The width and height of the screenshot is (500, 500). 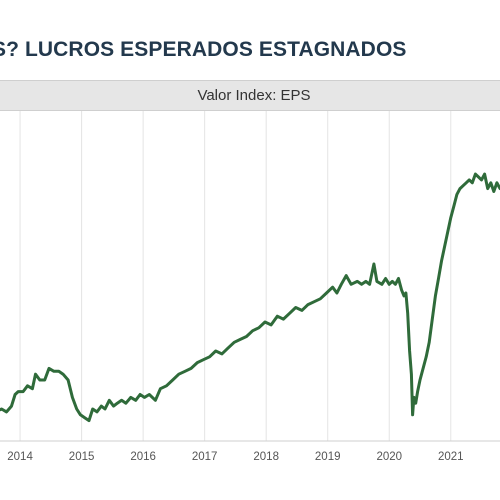 I want to click on x-axis: 2014201520162017201820192020202120, so click(x=250, y=451).